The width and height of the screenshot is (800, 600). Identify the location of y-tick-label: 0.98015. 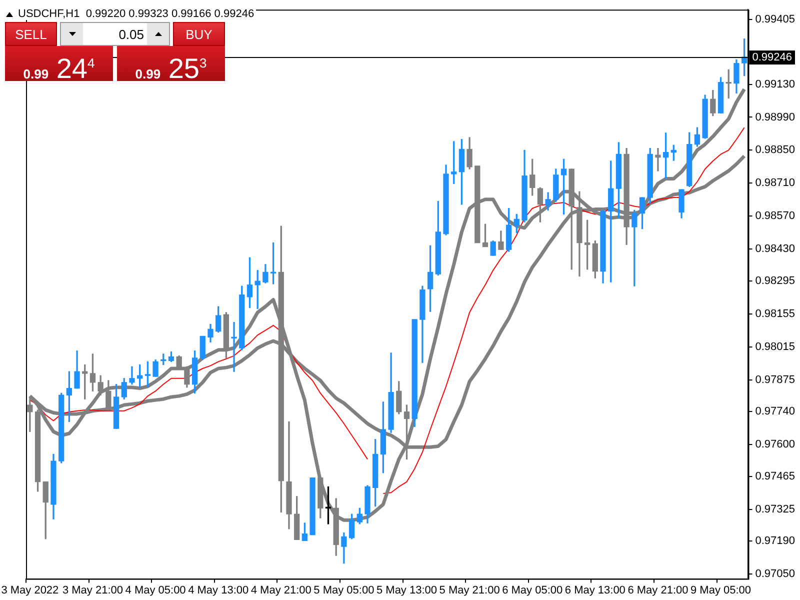
(775, 346).